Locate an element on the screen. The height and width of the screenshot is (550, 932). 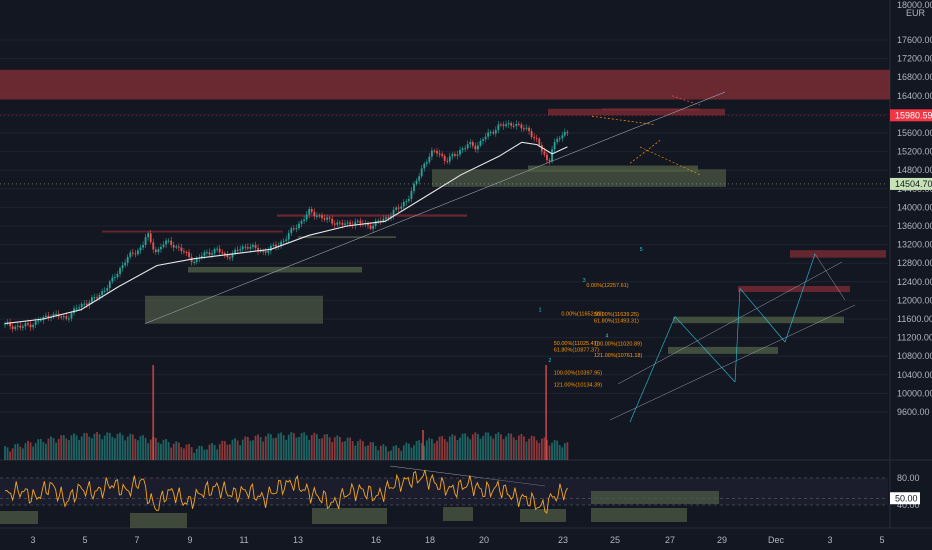
fib-label: 100.00%(10397.95) is located at coordinates (578, 373).